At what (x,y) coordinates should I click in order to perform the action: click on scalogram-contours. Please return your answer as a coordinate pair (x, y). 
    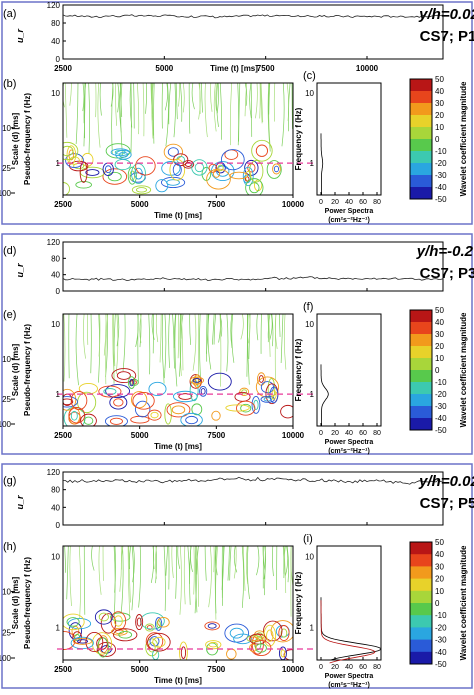
    Looking at the image, I should click on (178, 370).